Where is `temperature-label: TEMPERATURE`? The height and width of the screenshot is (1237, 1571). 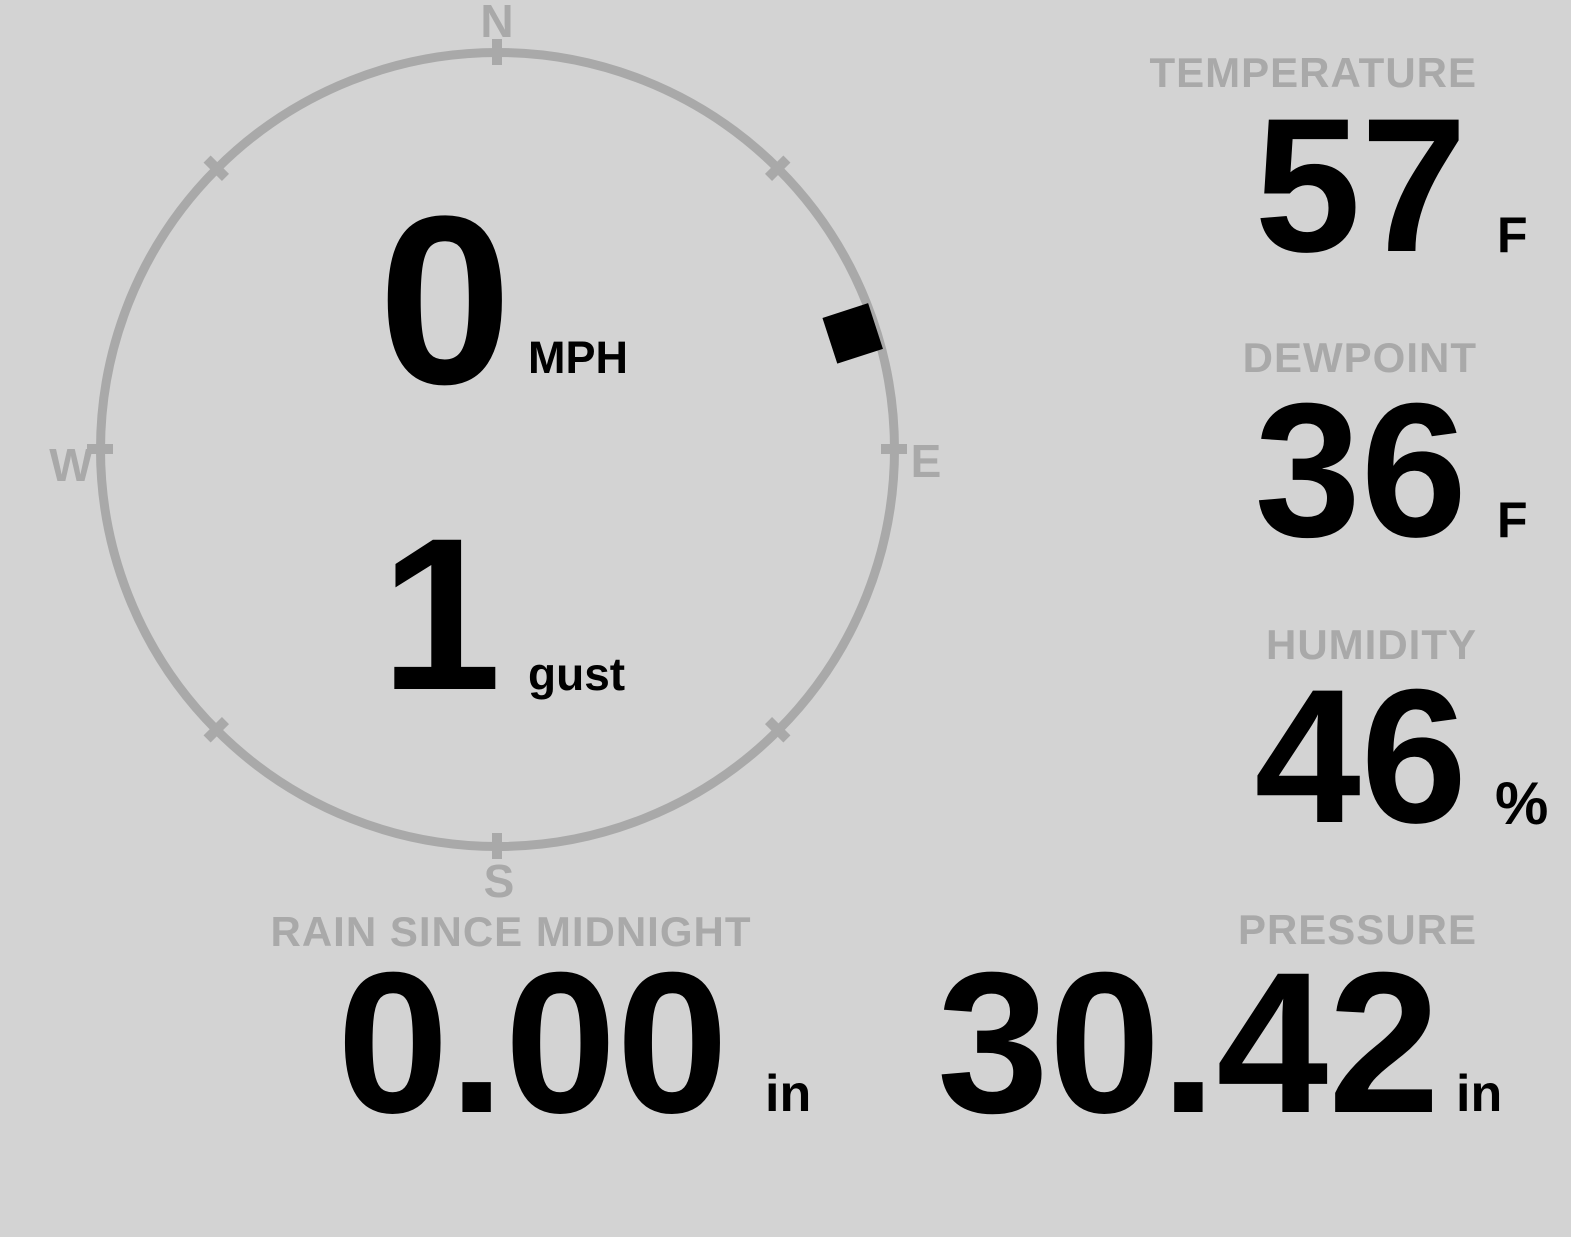 temperature-label: TEMPERATURE is located at coordinates (1313, 72).